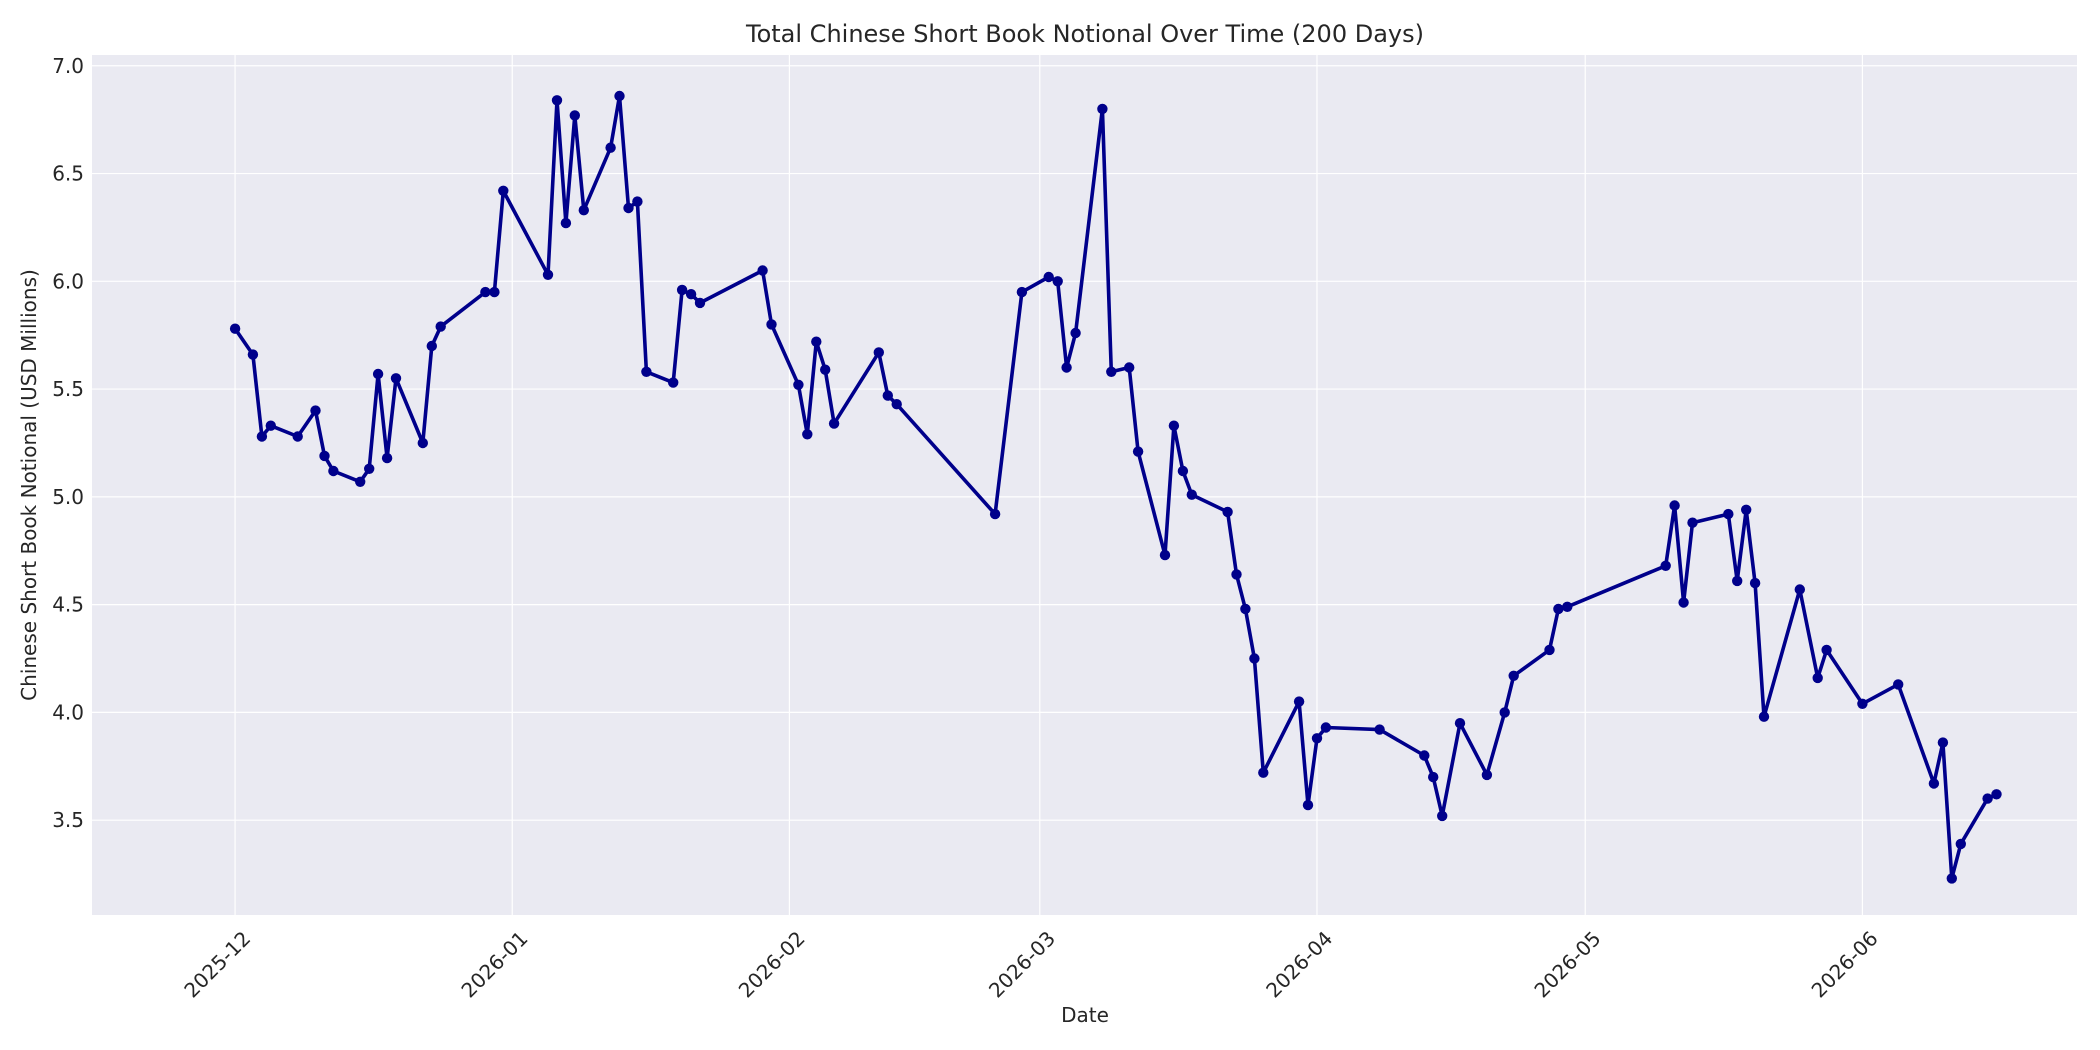 This screenshot has width=2100, height=1050. I want to click on x-tick-label: 2025-12, so click(217, 964).